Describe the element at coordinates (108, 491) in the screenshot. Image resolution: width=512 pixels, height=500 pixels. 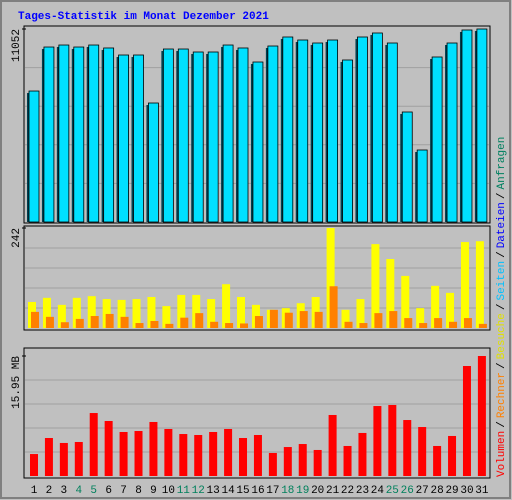
I see `x-tick-label: 6` at that location.